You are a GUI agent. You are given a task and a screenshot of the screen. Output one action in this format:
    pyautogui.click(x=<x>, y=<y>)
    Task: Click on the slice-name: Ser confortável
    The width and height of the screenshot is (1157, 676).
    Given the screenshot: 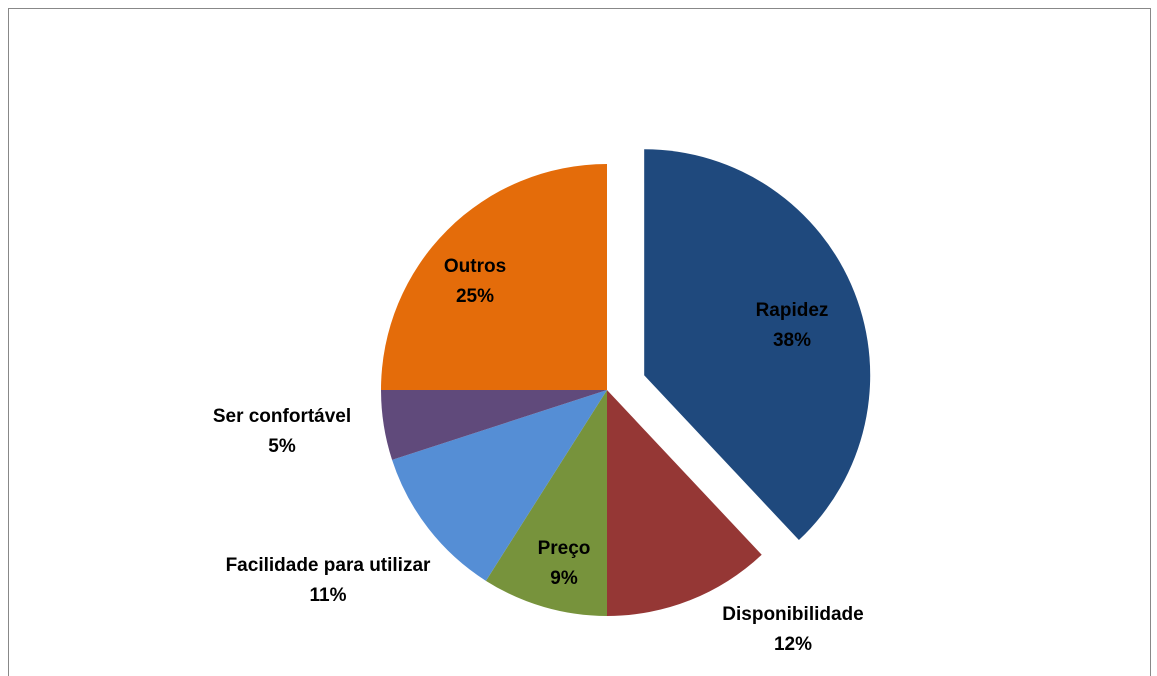 What is the action you would take?
    pyautogui.click(x=282, y=416)
    